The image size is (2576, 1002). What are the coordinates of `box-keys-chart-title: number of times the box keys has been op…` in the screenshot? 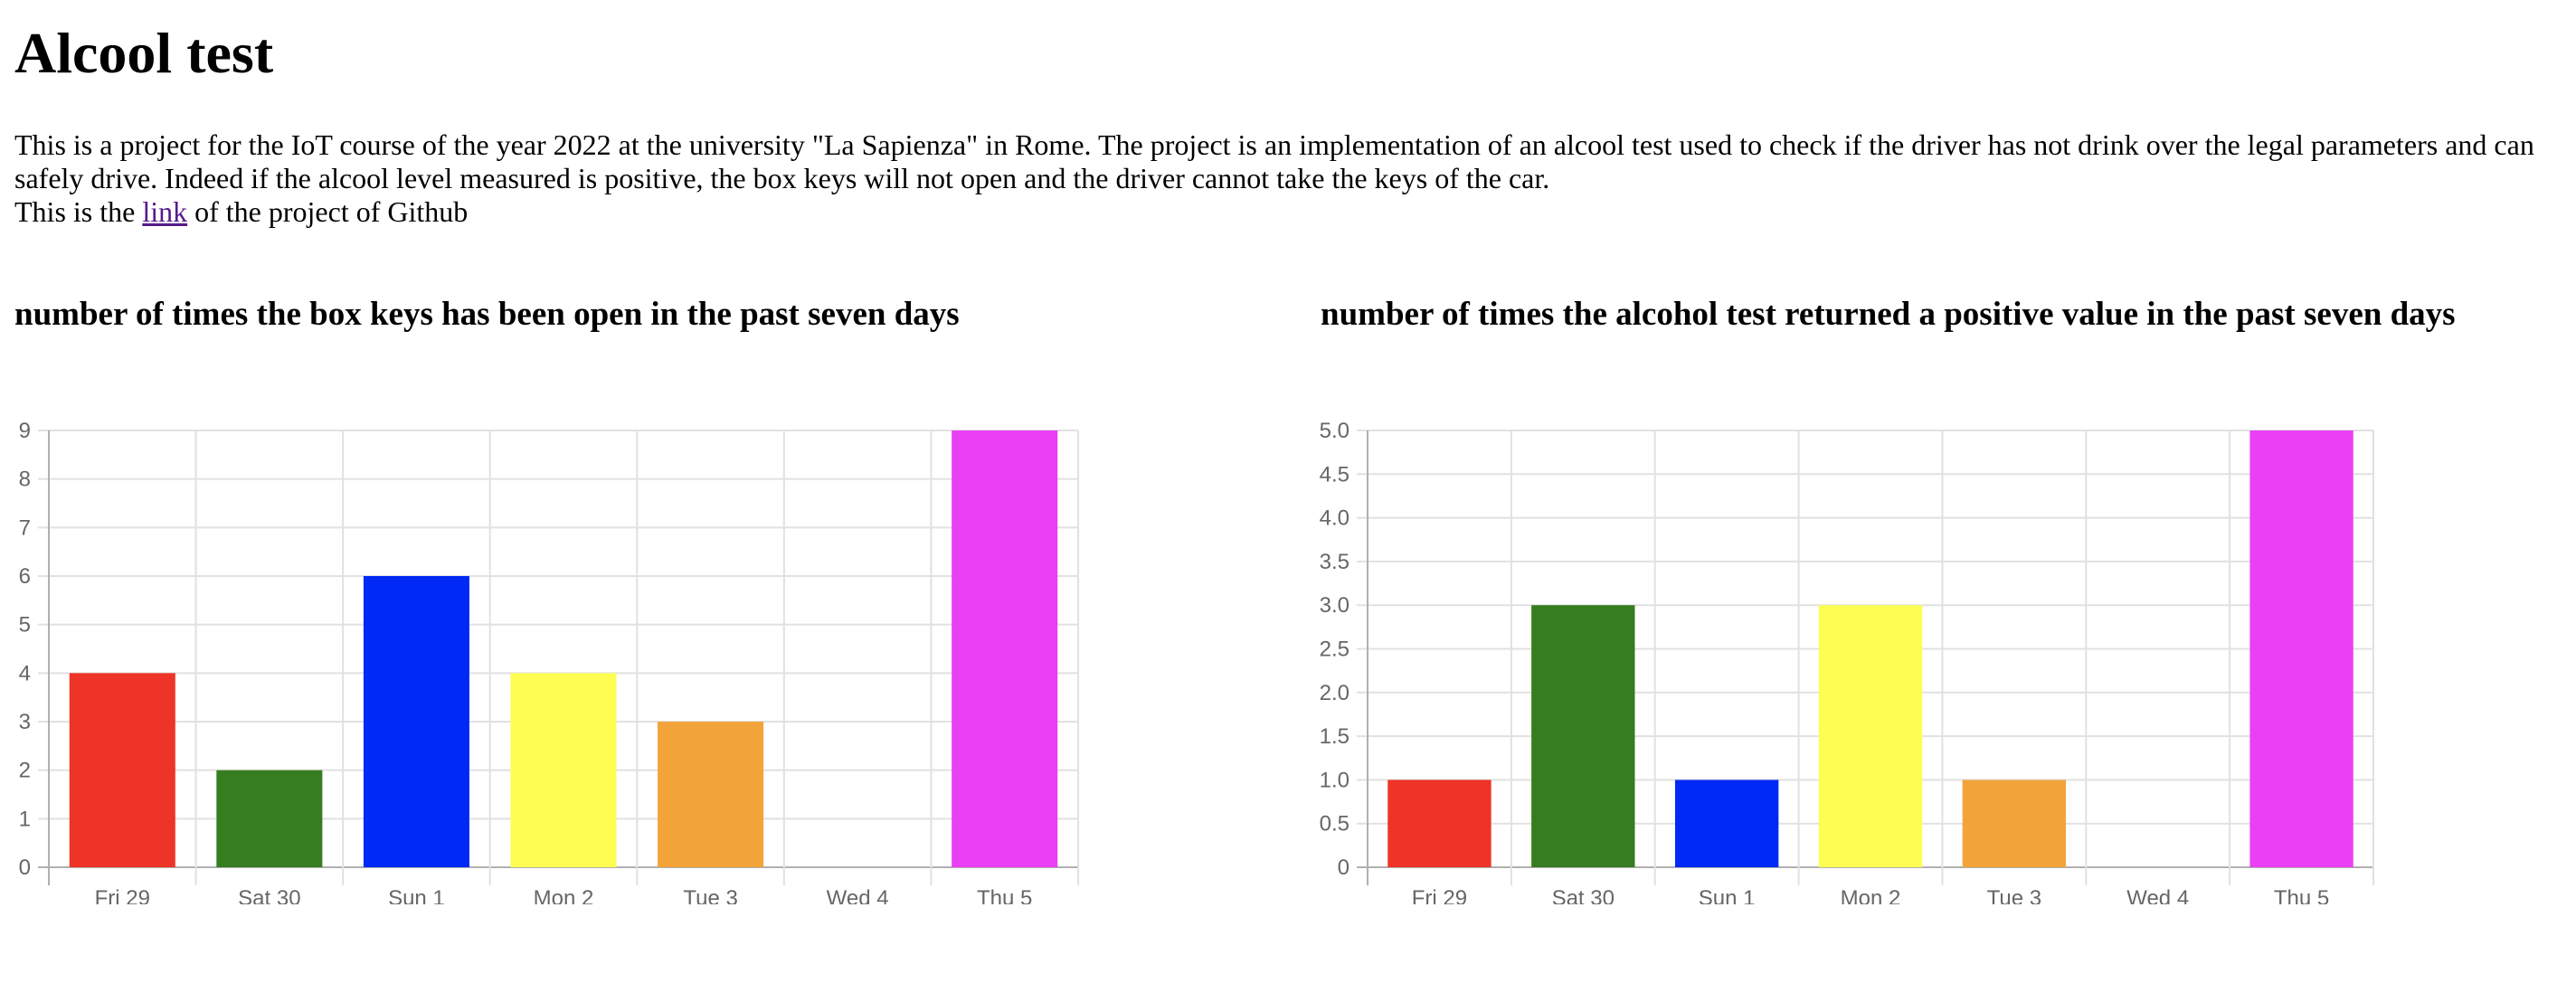 It's located at (487, 314).